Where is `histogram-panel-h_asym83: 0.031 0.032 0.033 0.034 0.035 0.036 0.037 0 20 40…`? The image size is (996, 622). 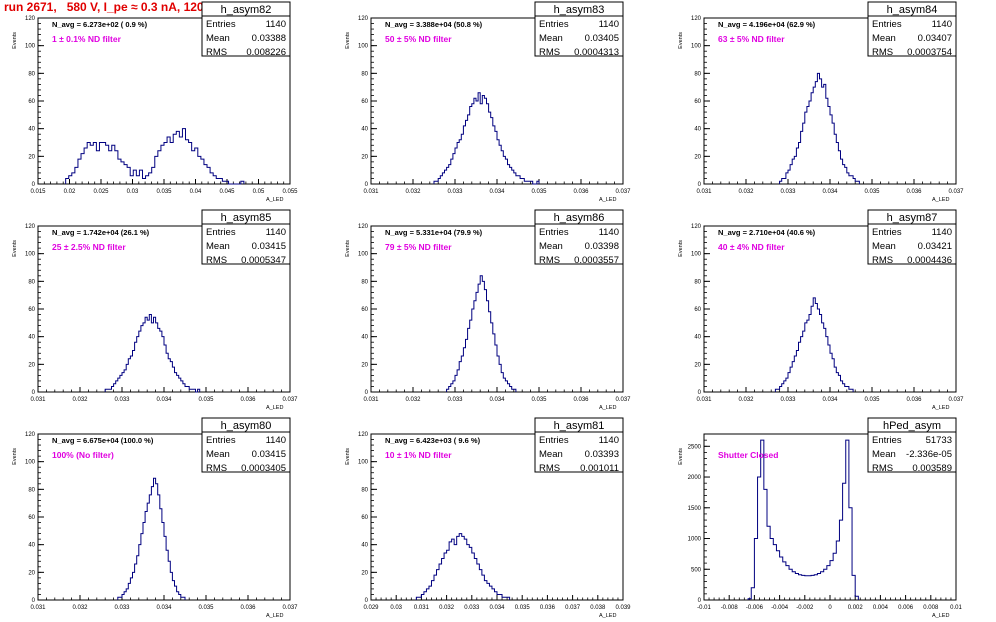
histogram-panel-h_asym83: 0.031 0.032 0.033 0.034 0.035 0.036 0.037 0 20 40… is located at coordinates (488, 102).